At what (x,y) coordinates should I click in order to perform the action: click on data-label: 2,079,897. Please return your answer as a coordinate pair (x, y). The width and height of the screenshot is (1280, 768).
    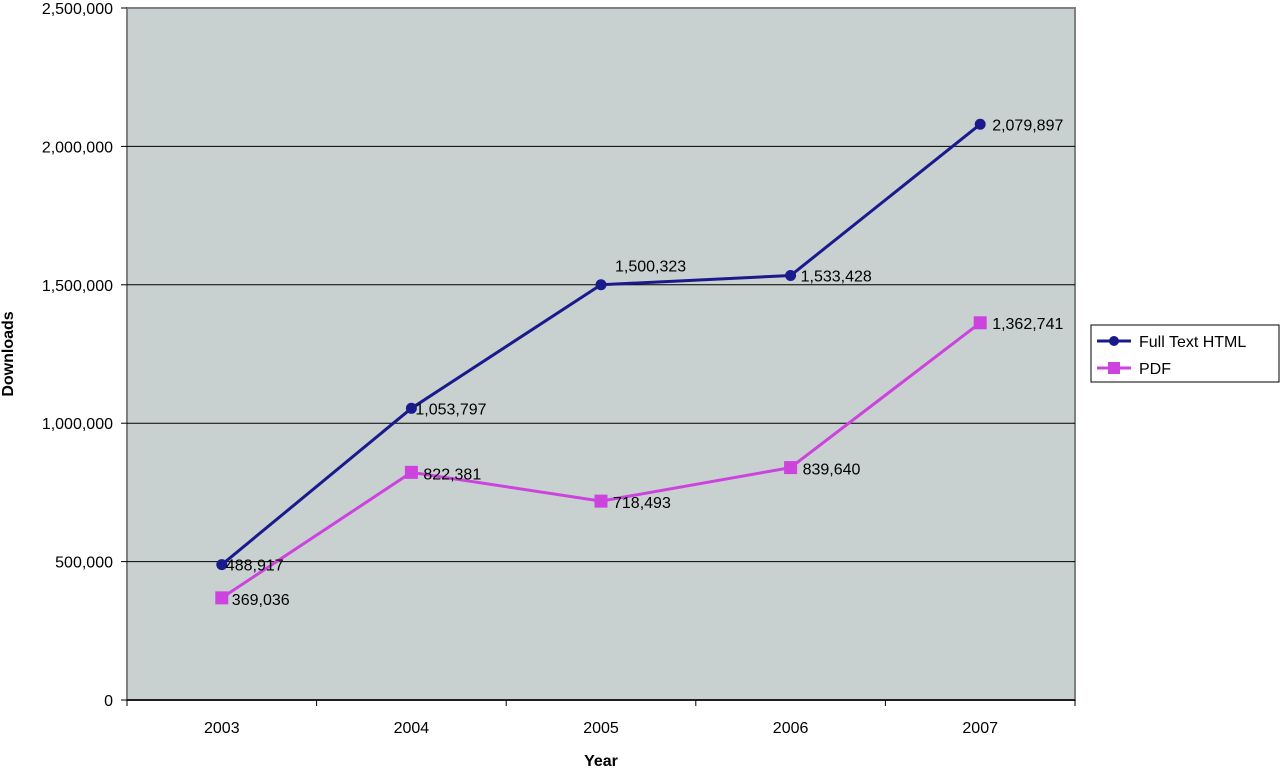
    Looking at the image, I should click on (1027, 125).